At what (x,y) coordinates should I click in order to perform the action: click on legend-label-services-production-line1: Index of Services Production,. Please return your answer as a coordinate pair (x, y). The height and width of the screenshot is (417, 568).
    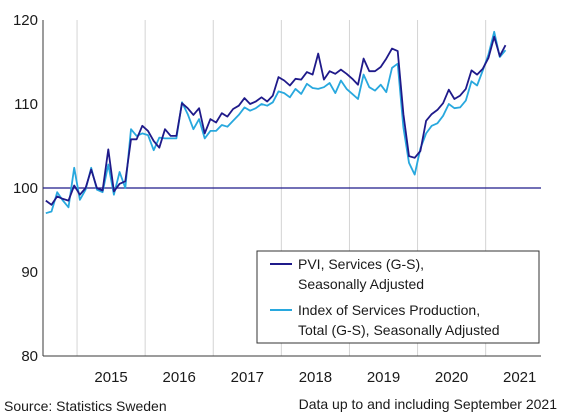
    Looking at the image, I should click on (389, 310).